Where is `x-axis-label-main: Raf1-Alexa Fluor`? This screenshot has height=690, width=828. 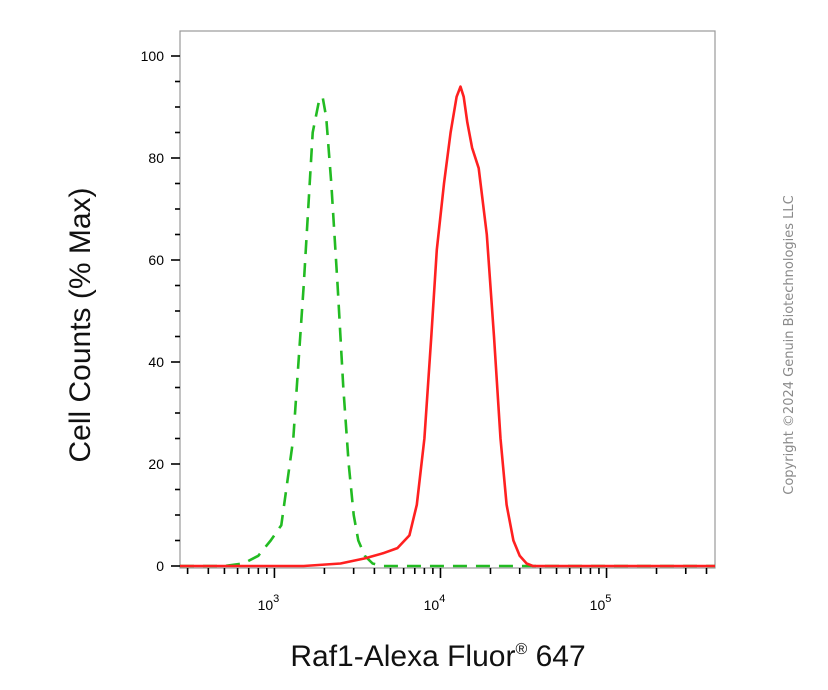 x-axis-label-main: Raf1-Alexa Fluor is located at coordinates (402, 656).